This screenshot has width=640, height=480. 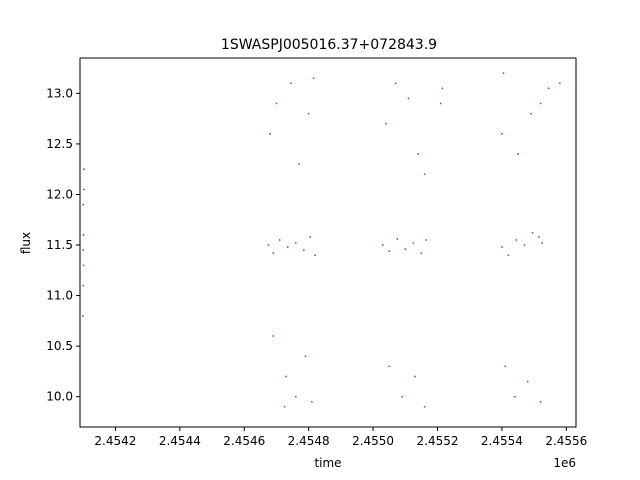 What do you see at coordinates (373, 441) in the screenshot?
I see `x-tick-label: 2.4550` at bounding box center [373, 441].